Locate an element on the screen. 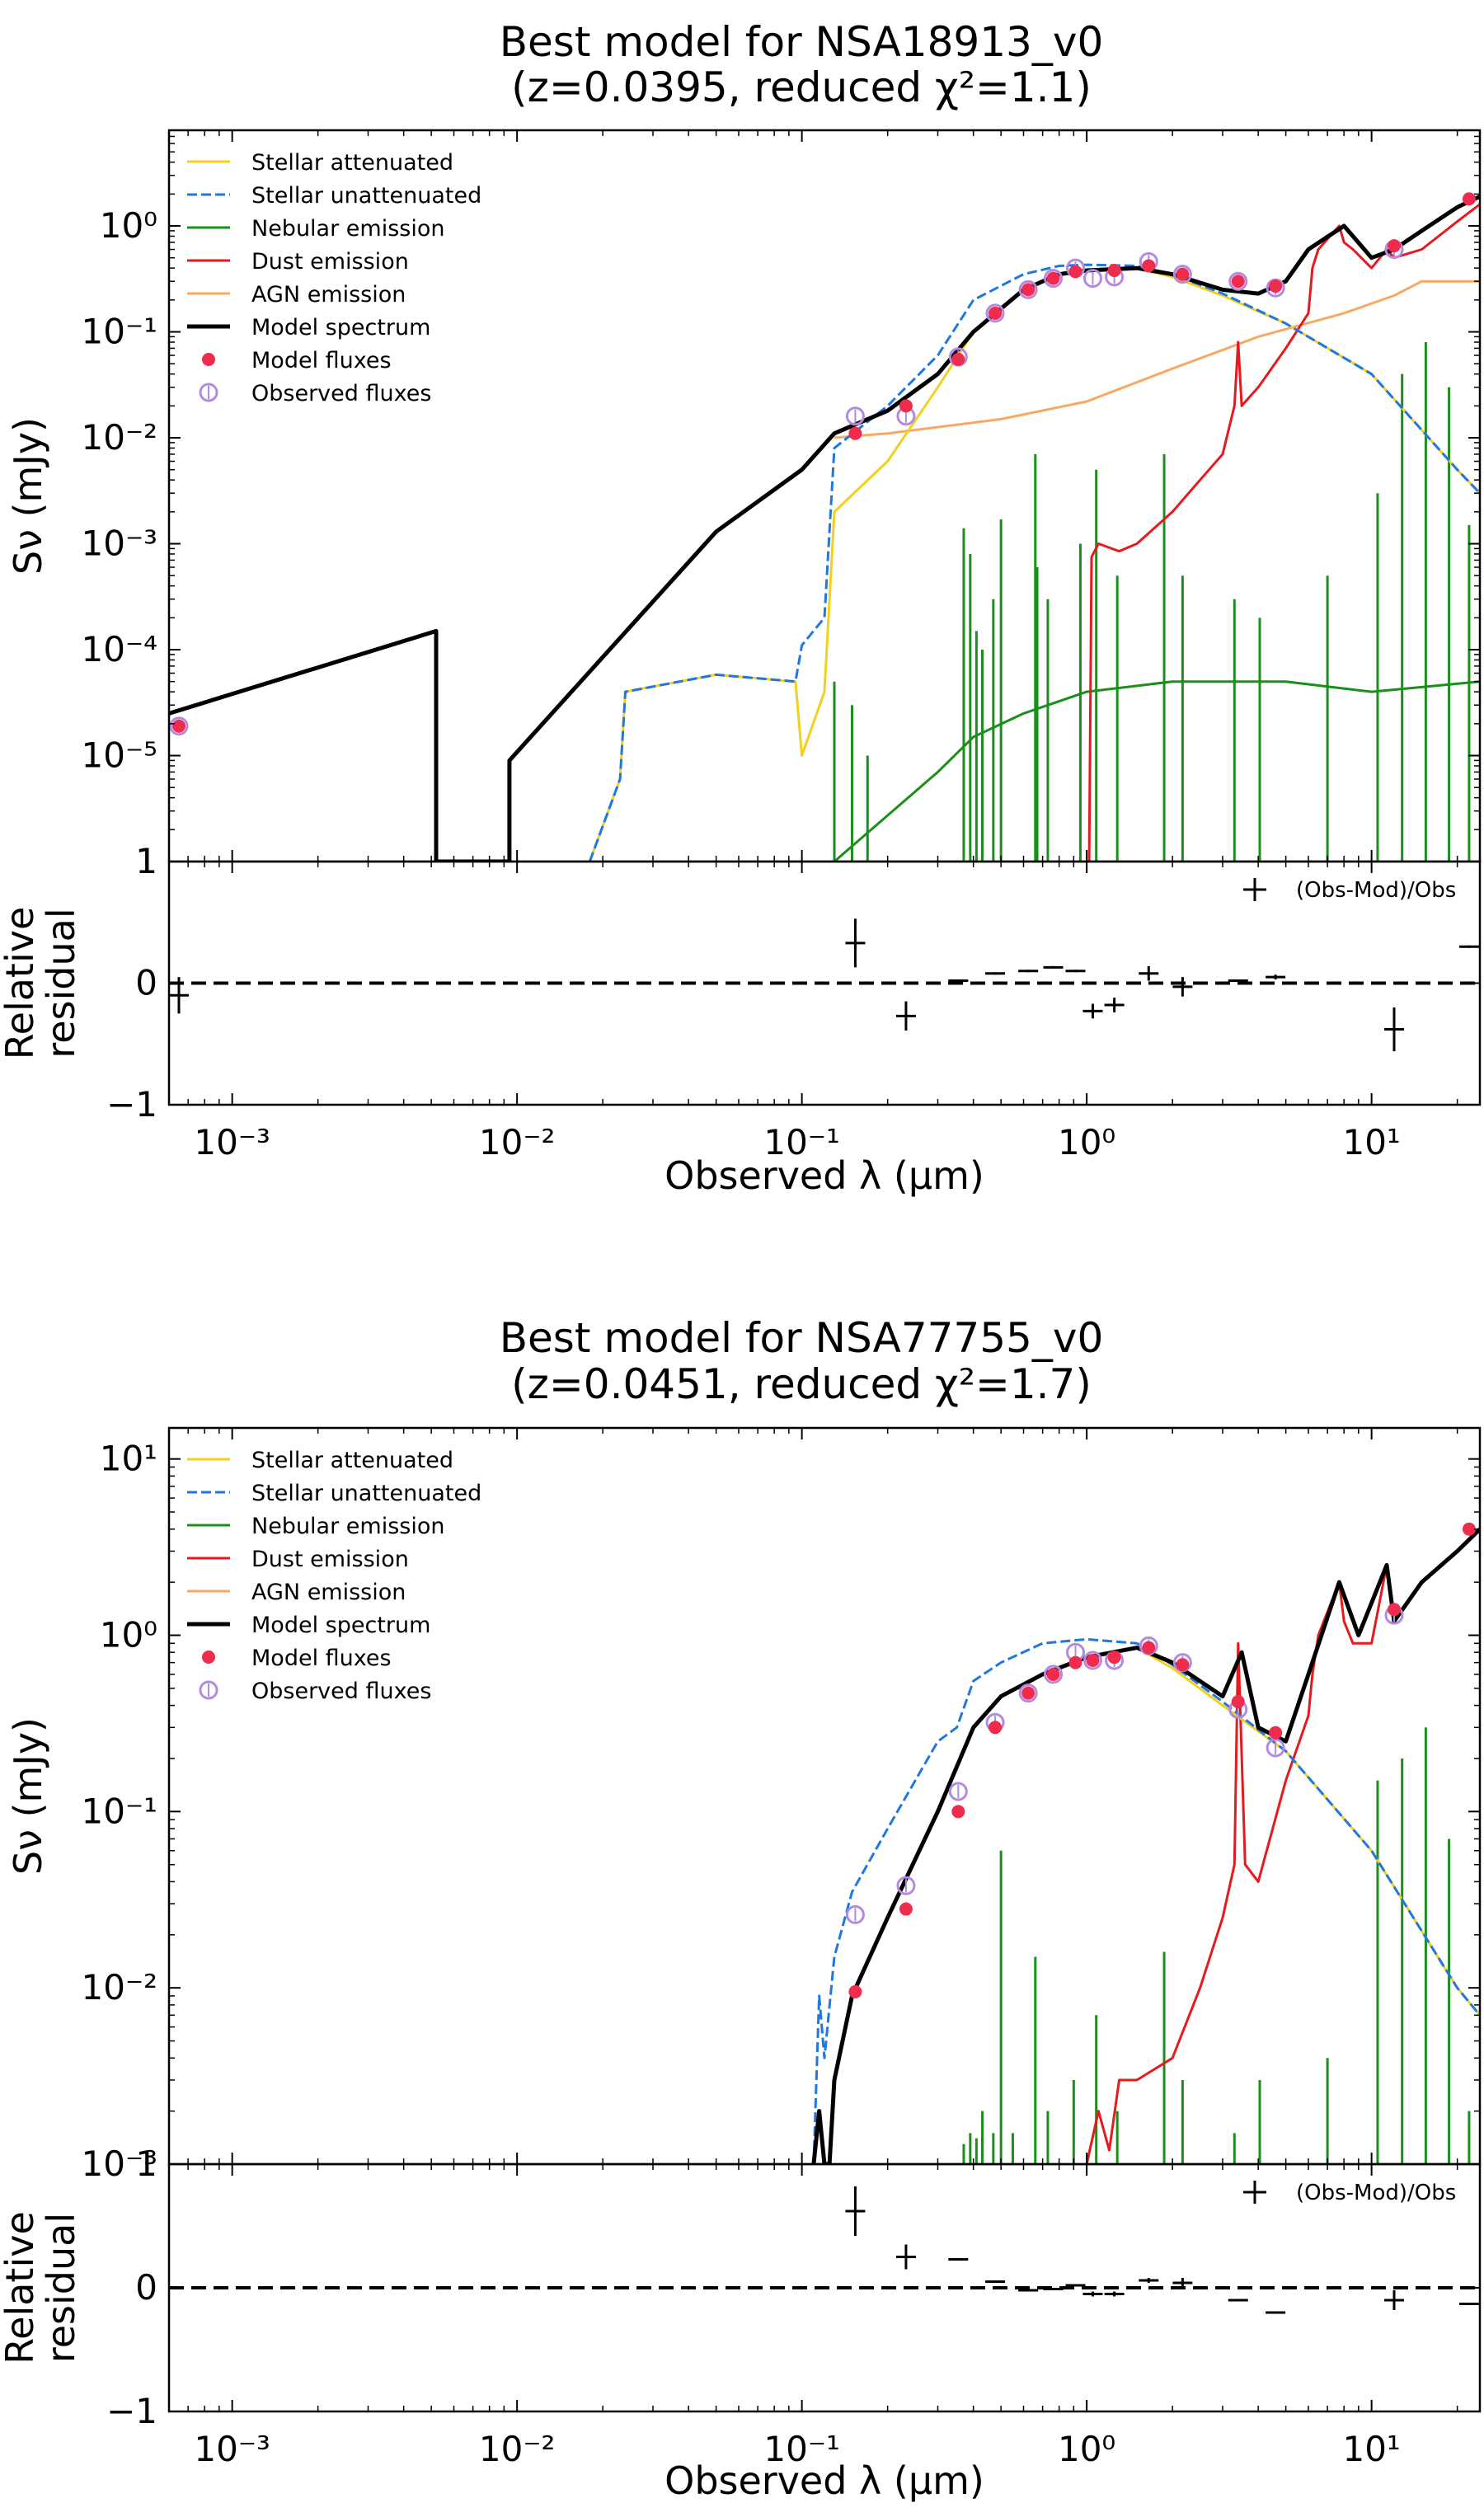 The width and height of the screenshot is (1484, 2517). series-nebular-emission is located at coordinates (1157, 771).